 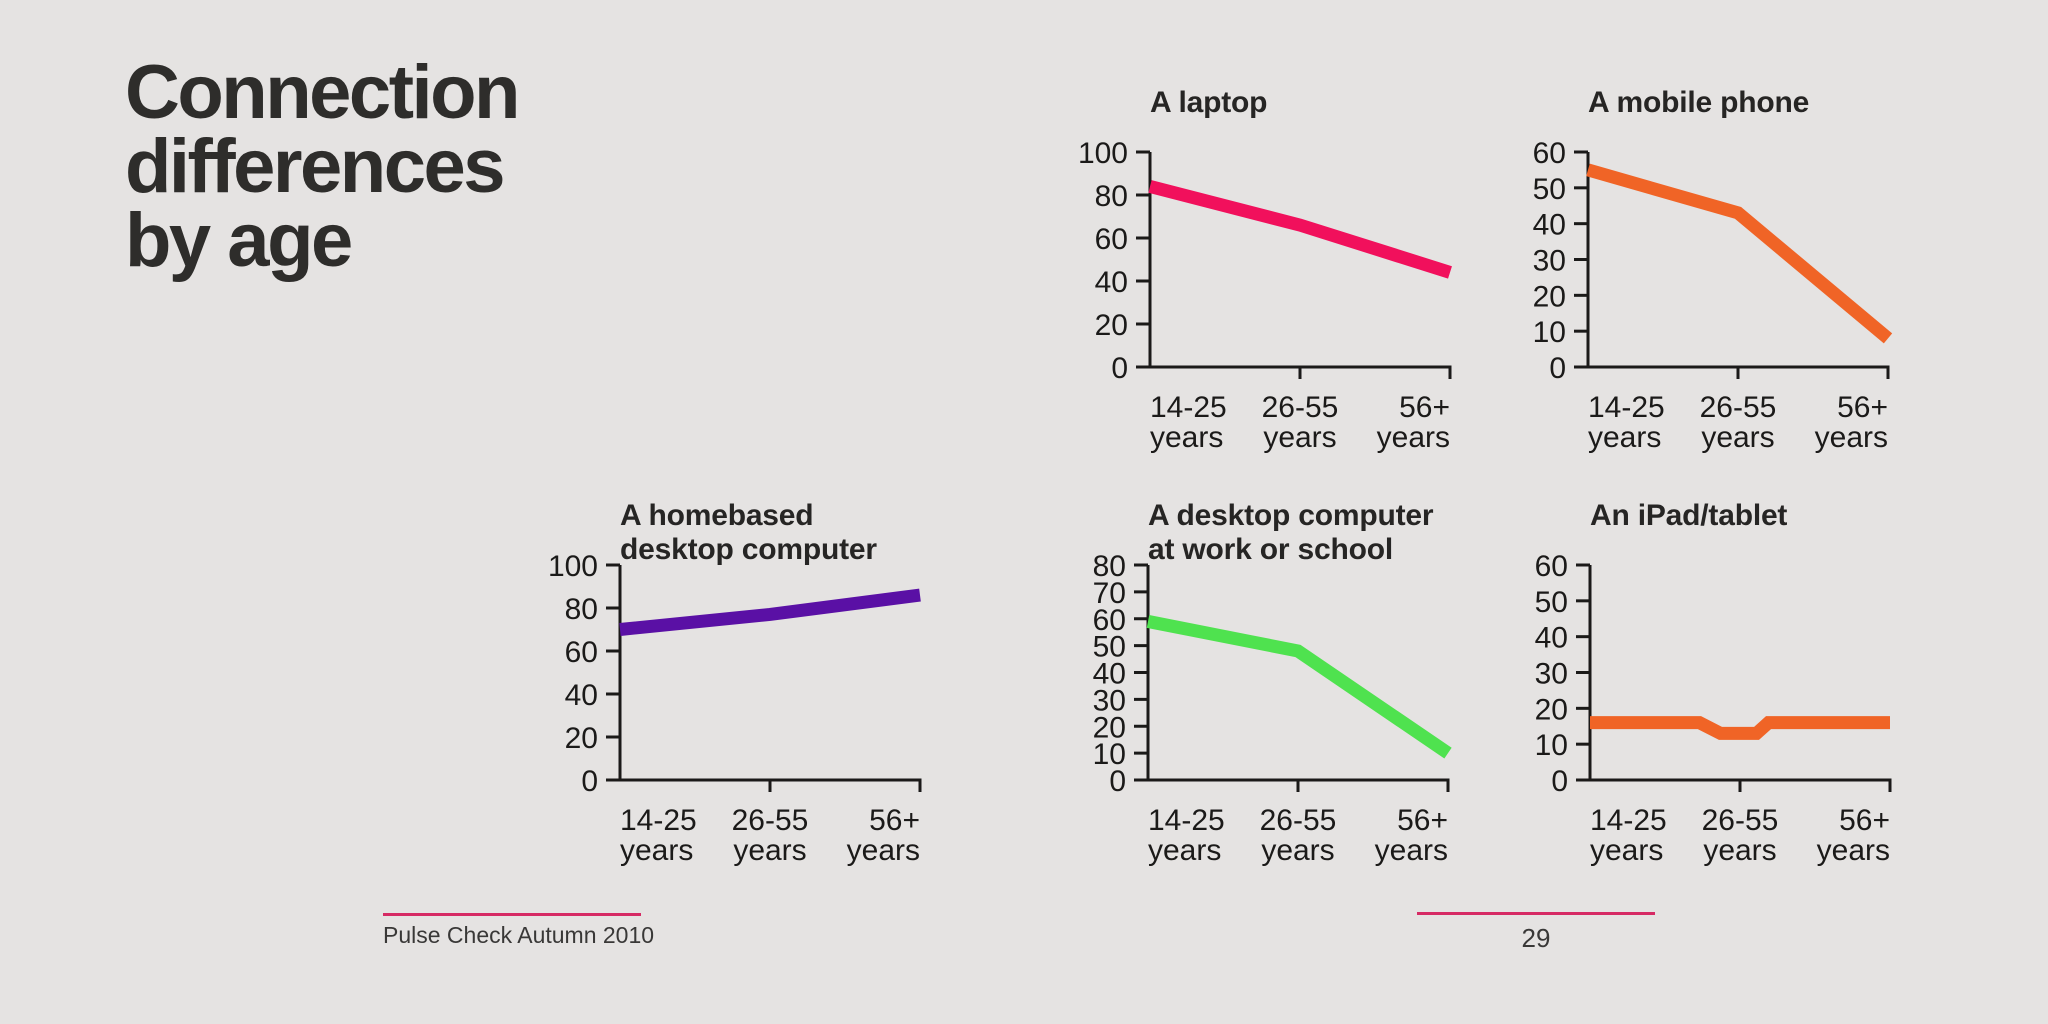 I want to click on chart-title-homebased-desktop: A homebased desktop computer, so click(x=748, y=532).